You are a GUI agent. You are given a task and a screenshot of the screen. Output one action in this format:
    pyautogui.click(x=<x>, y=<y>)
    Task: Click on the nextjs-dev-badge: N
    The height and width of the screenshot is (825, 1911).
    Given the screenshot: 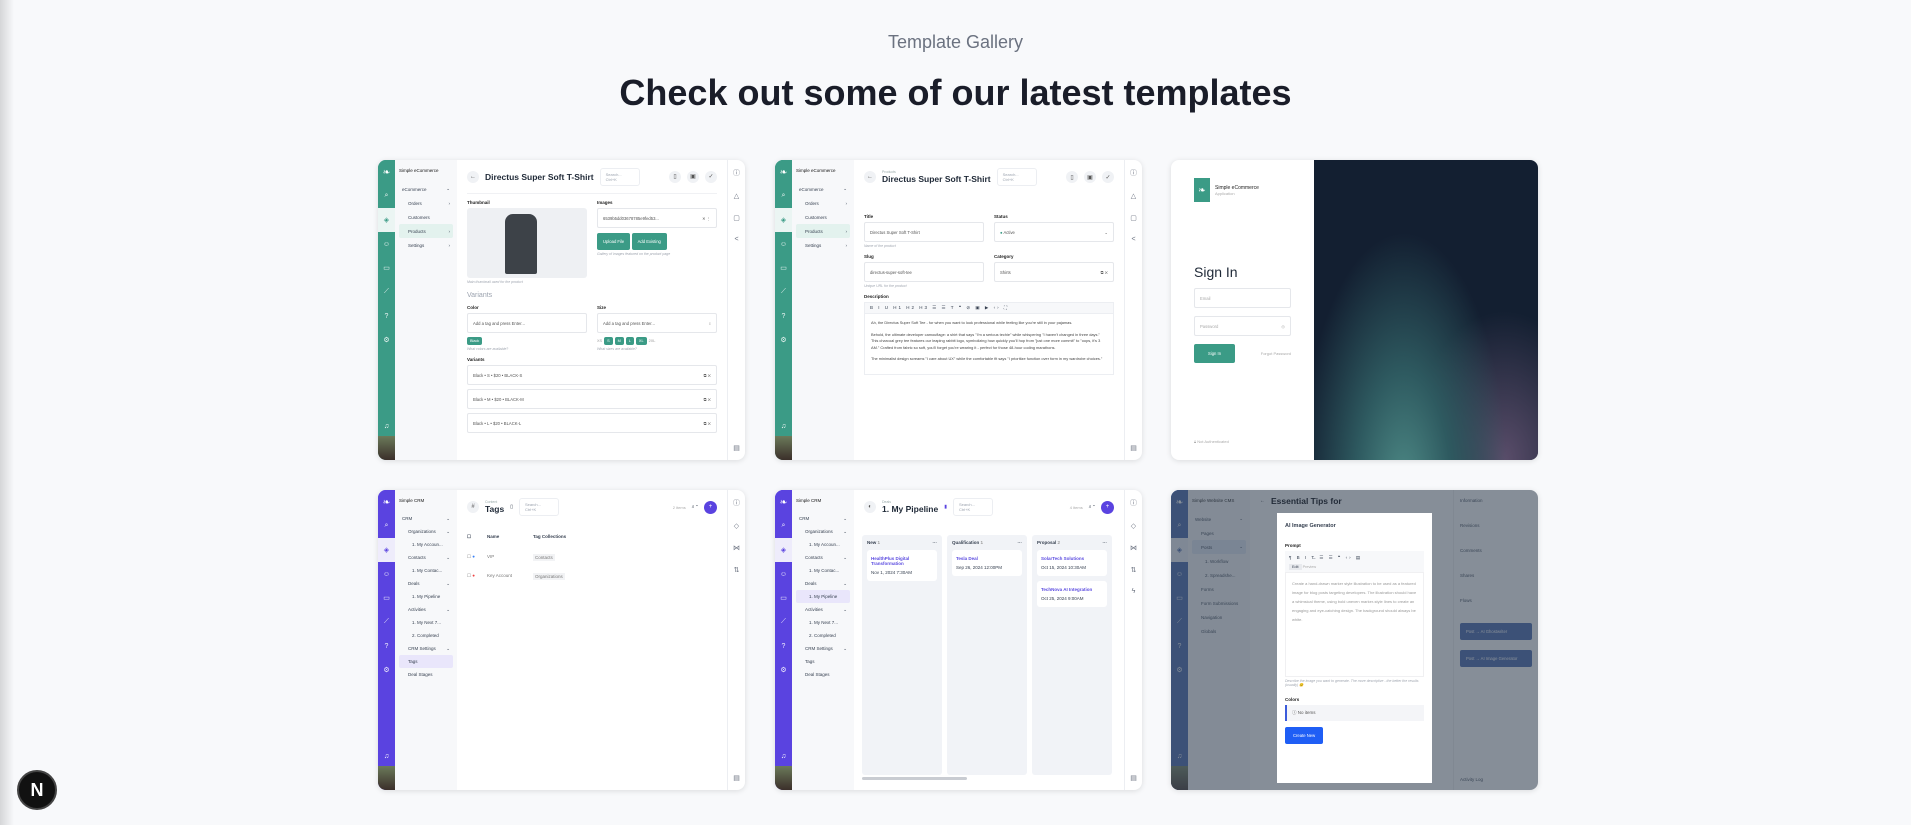 What is the action you would take?
    pyautogui.click(x=37, y=790)
    